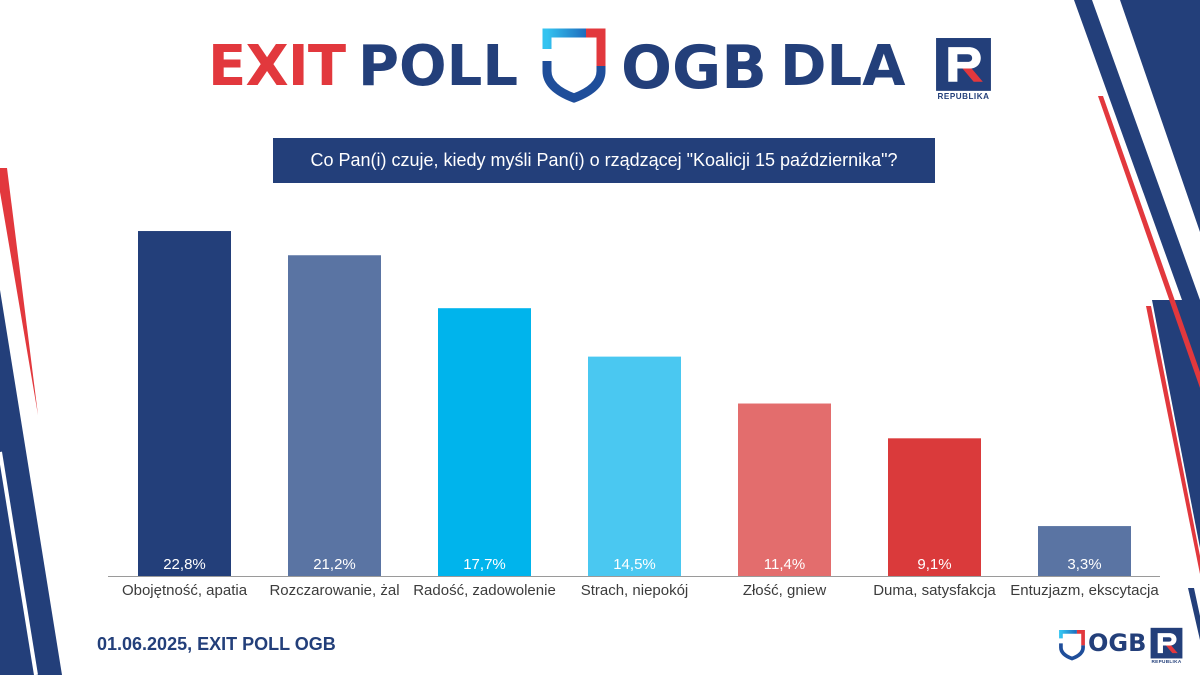 This screenshot has height=675, width=1200. What do you see at coordinates (216, 644) in the screenshot?
I see `footer-source-text: 01.06.2025, EXIT POLL OGB` at bounding box center [216, 644].